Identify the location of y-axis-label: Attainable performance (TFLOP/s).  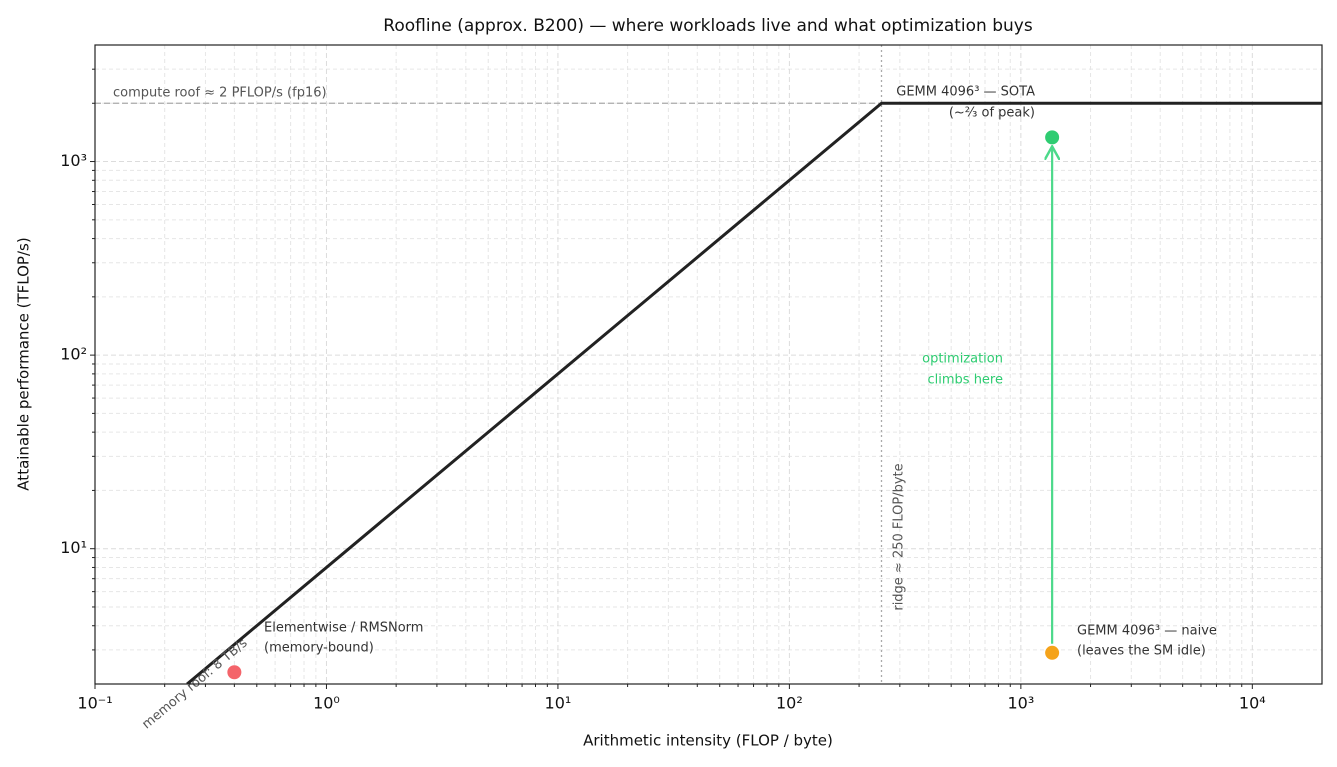
(24, 363).